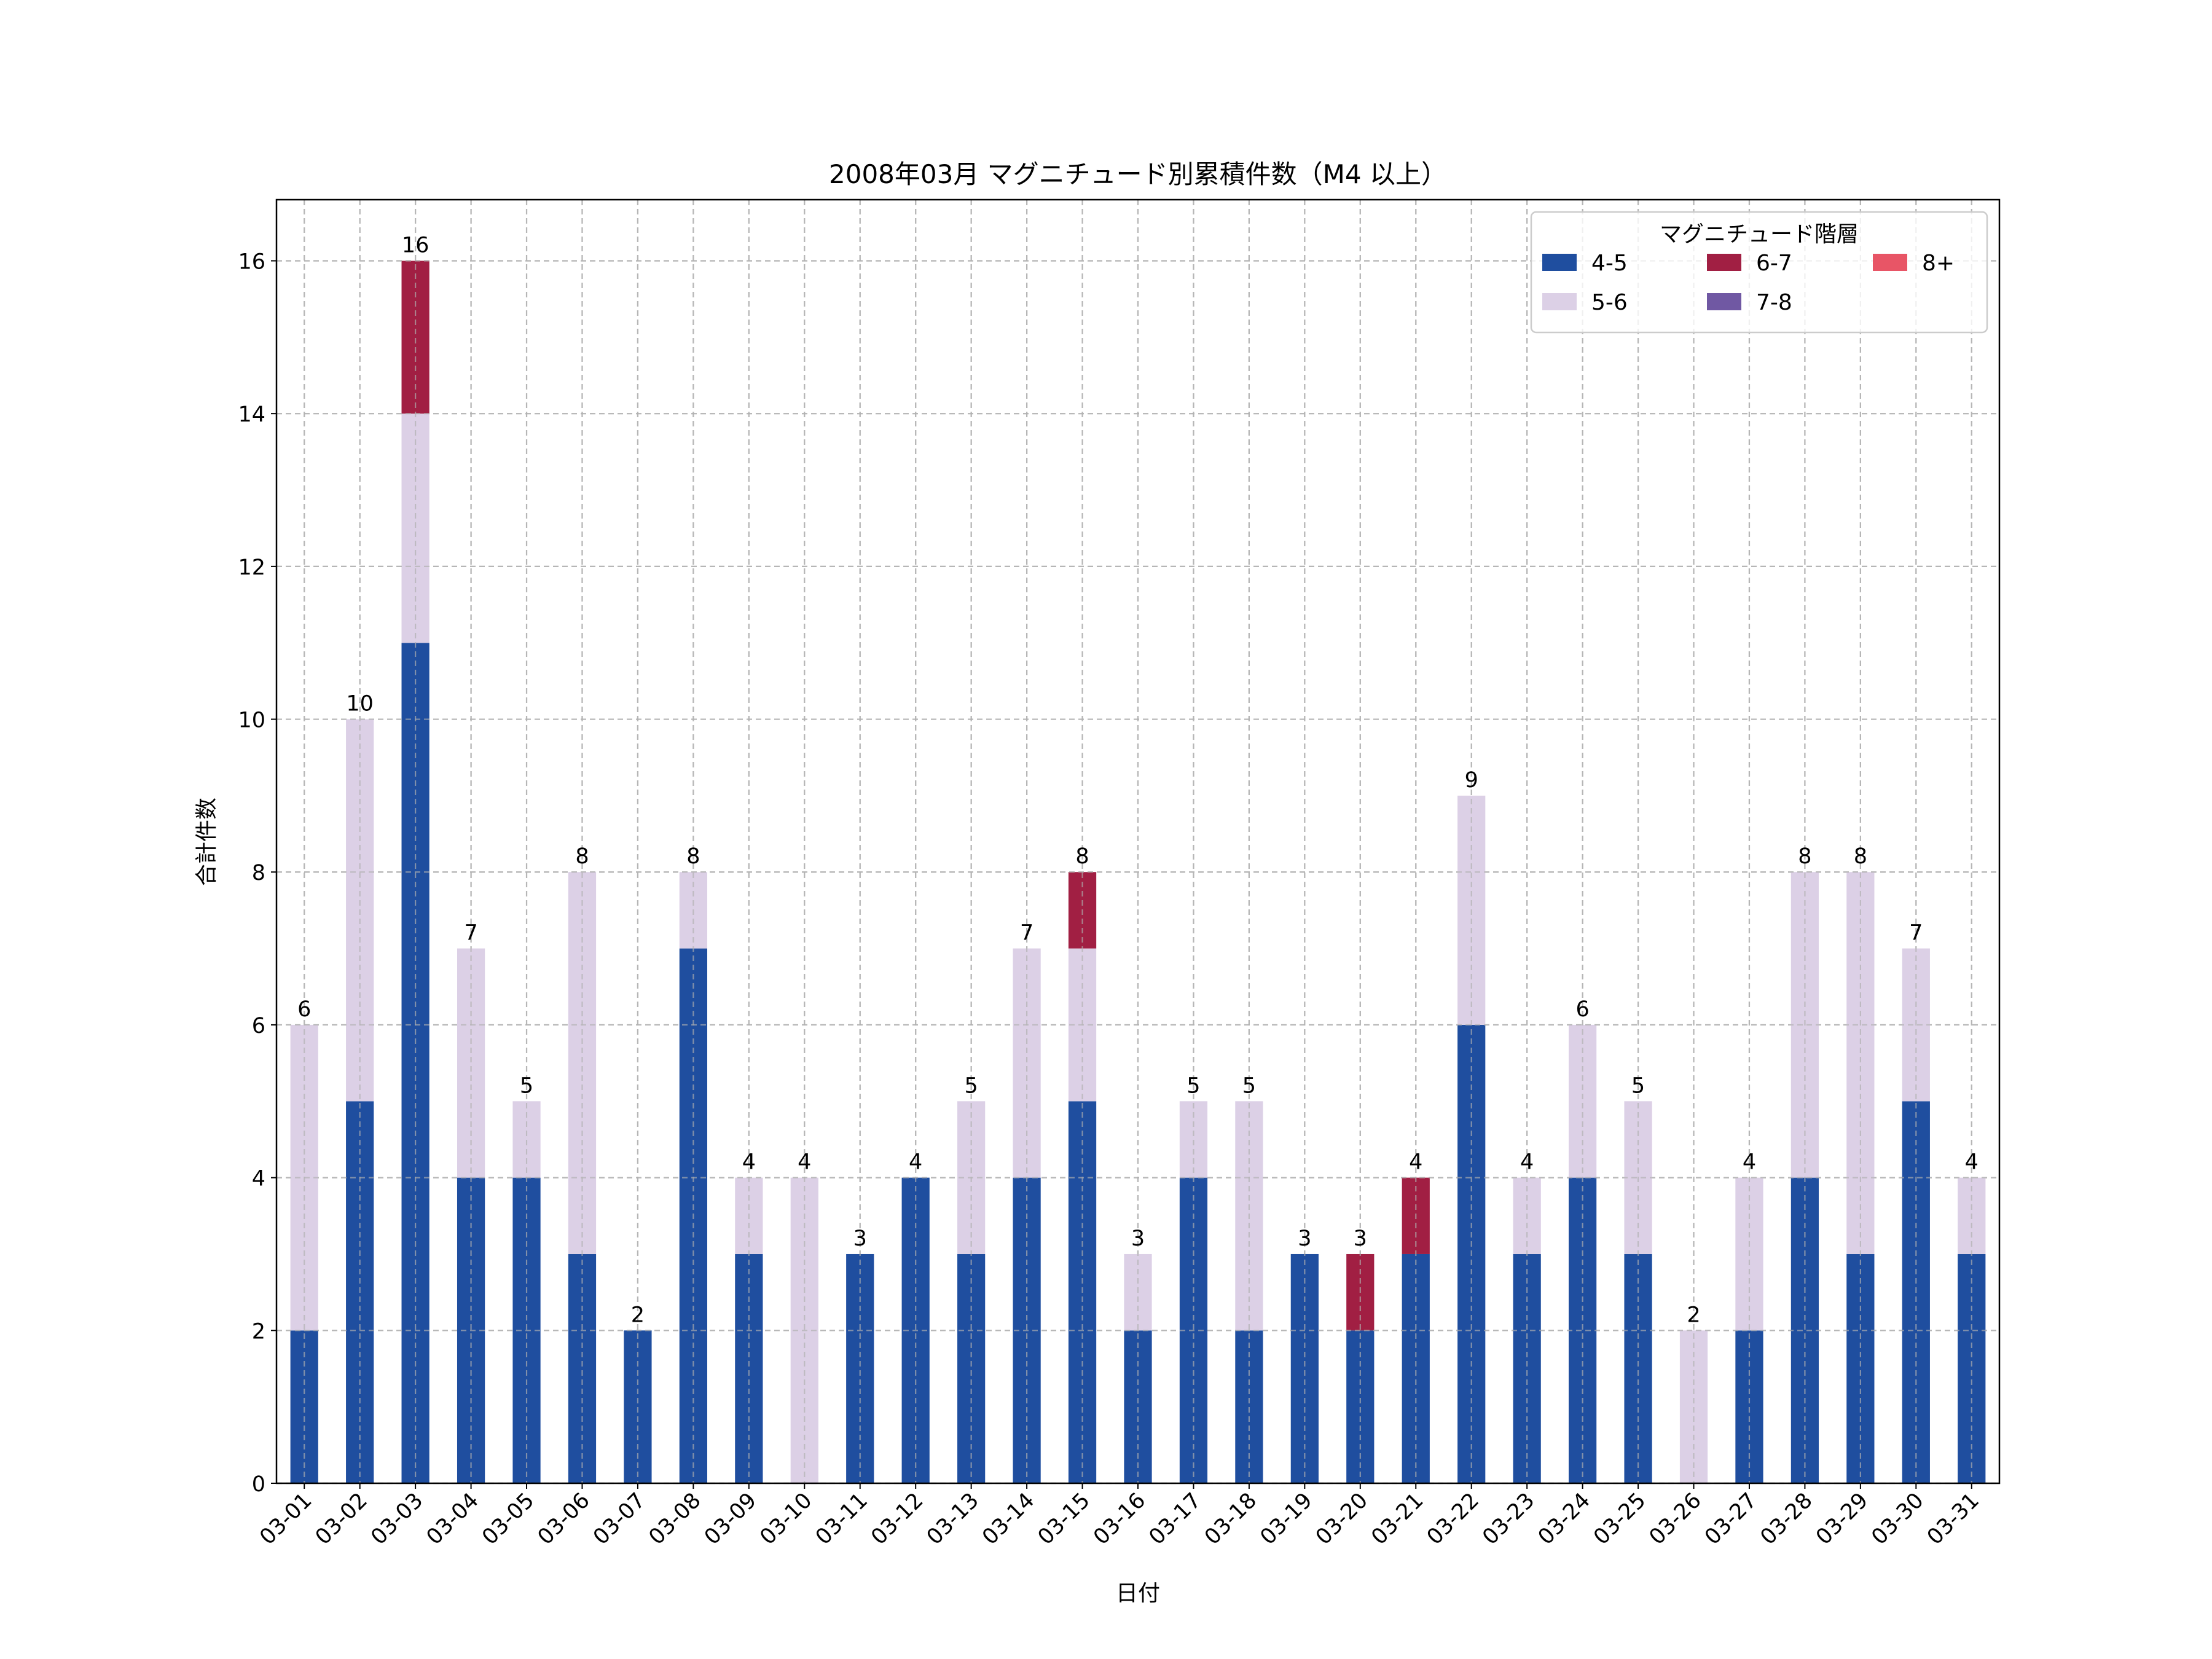  What do you see at coordinates (1938, 263) in the screenshot?
I see `legend-label: 8+` at bounding box center [1938, 263].